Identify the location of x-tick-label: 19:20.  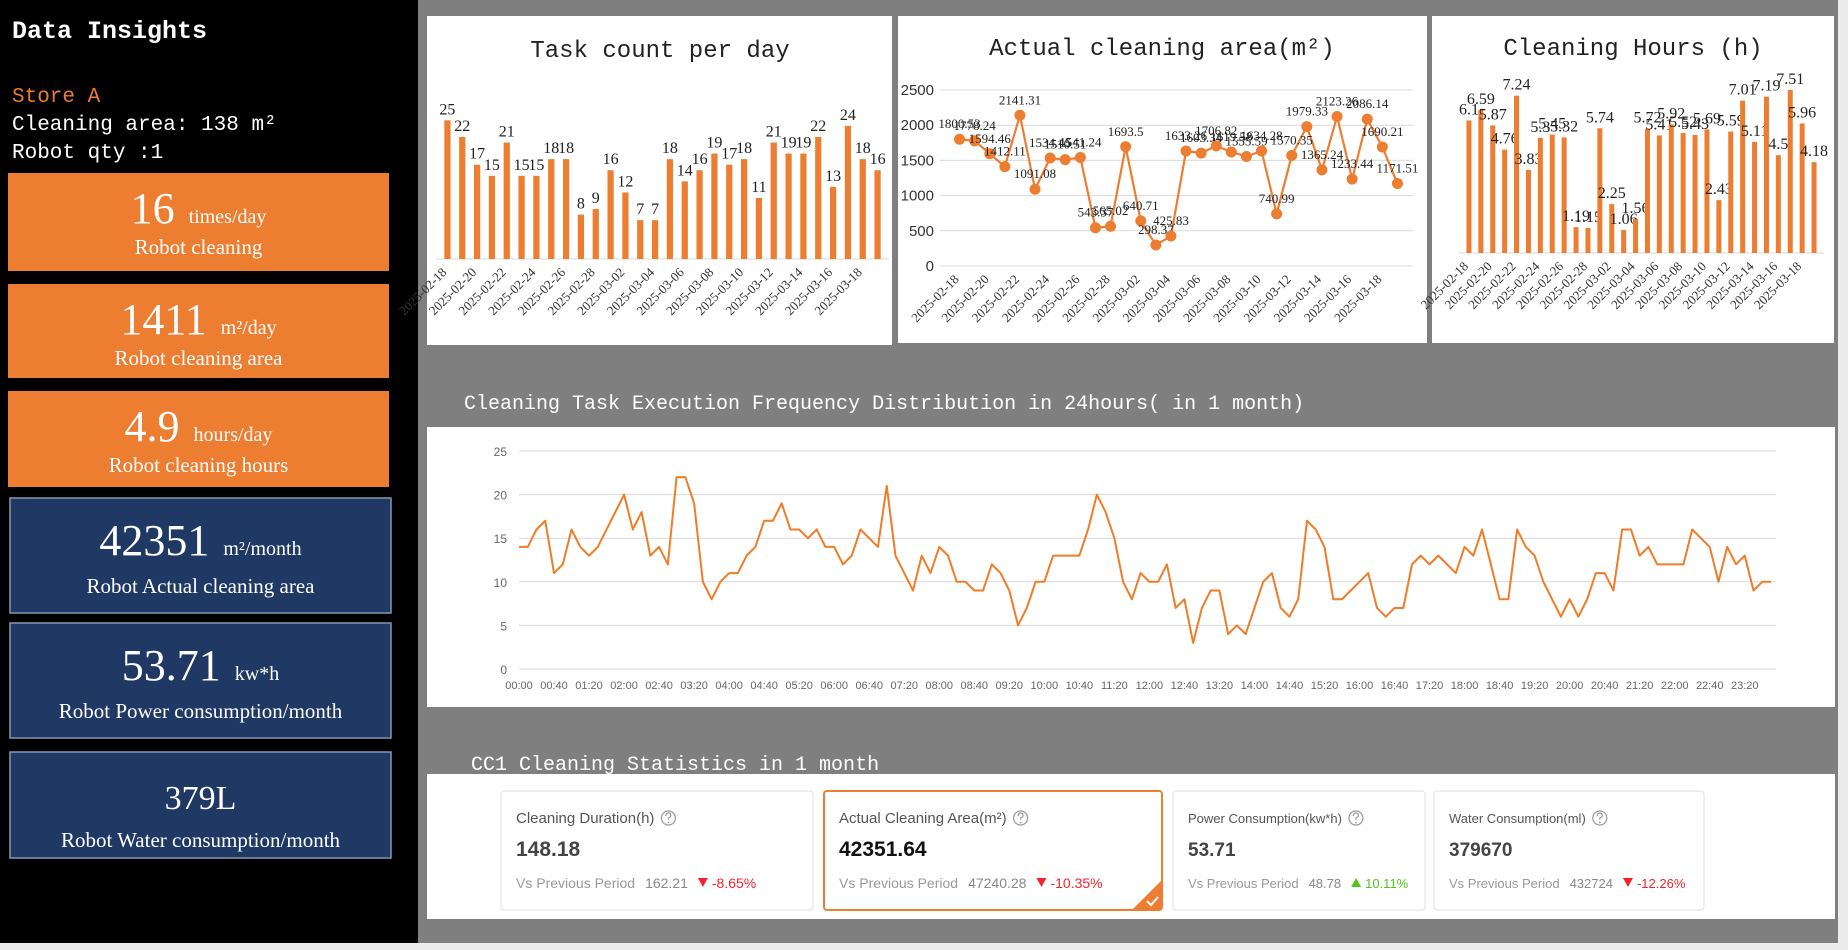
(1535, 686).